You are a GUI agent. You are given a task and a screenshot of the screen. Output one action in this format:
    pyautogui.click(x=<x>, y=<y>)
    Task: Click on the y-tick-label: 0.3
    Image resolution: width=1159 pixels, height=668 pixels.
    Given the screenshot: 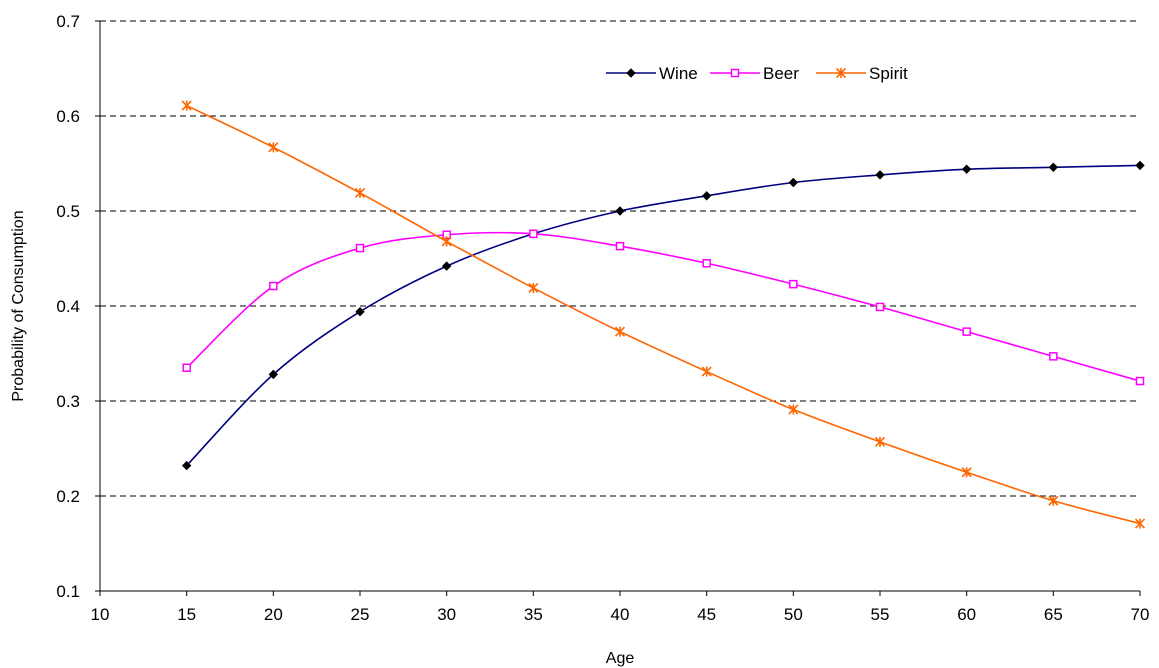 What is the action you would take?
    pyautogui.click(x=68, y=401)
    